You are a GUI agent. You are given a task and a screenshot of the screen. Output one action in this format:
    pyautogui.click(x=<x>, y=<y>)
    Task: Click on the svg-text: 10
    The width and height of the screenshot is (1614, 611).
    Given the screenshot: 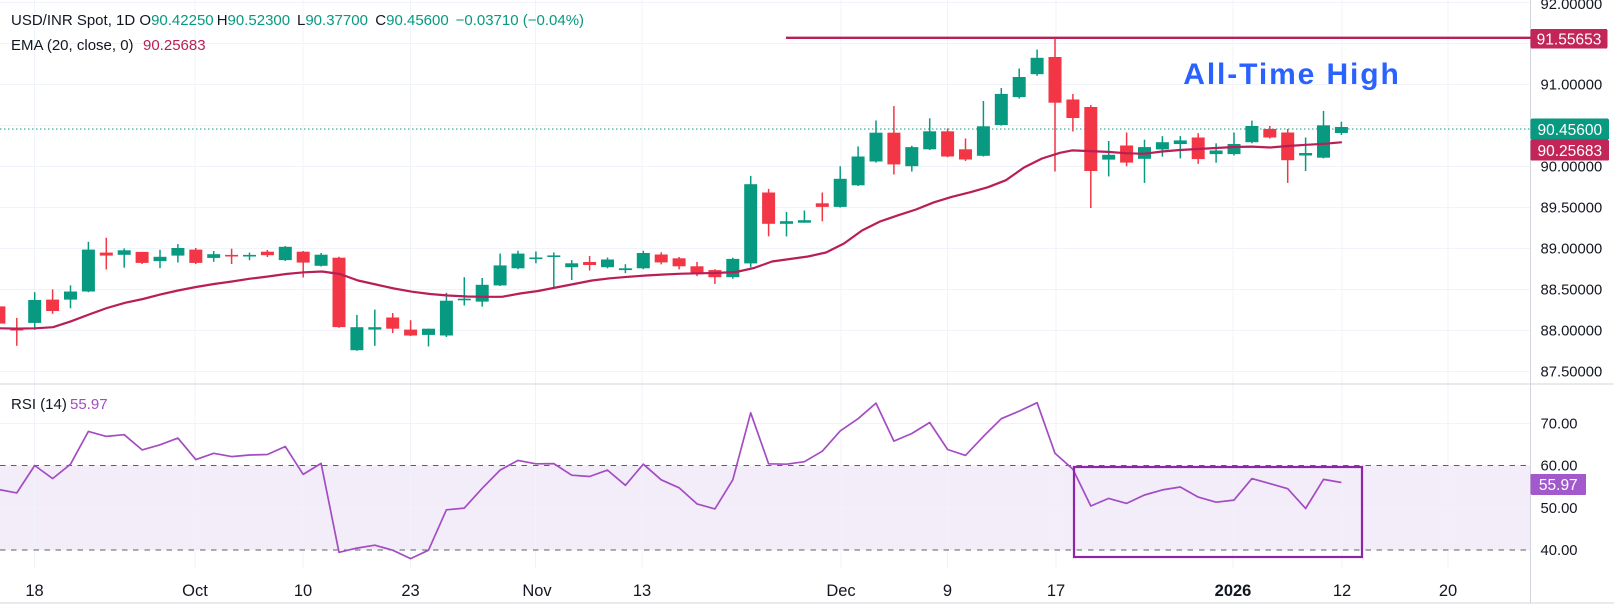 What is the action you would take?
    pyautogui.click(x=303, y=591)
    